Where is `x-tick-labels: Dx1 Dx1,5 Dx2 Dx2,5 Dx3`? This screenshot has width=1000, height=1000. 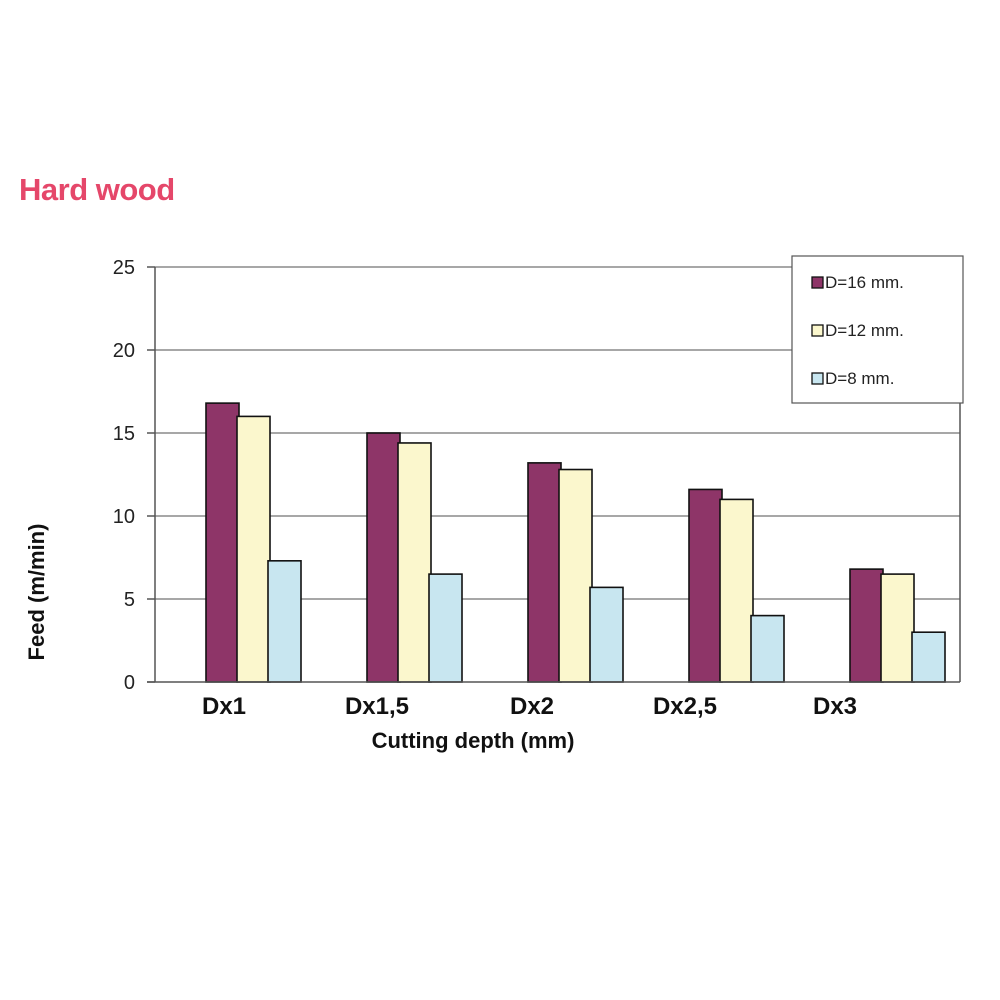
x-tick-labels: Dx1 Dx1,5 Dx2 Dx2,5 Dx3 is located at coordinates (529, 706).